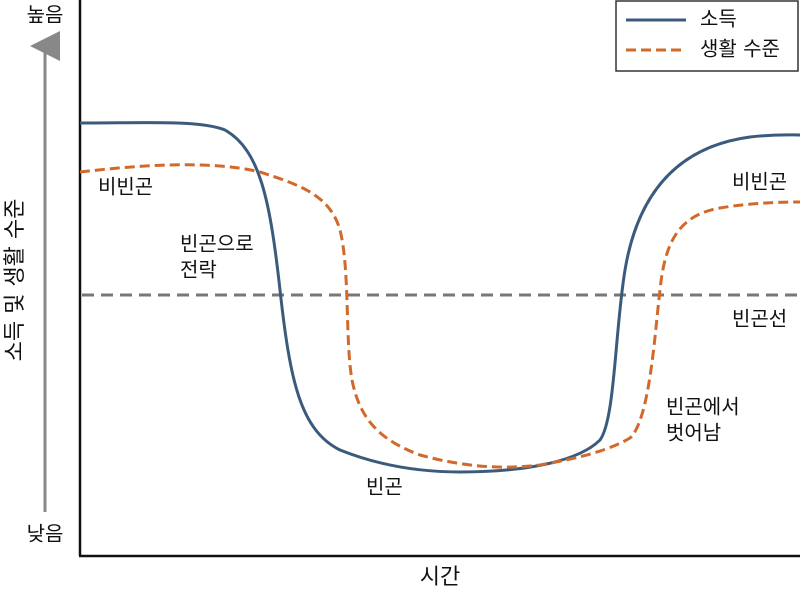 The width and height of the screenshot is (800, 595). I want to click on annotation: 빈곤으로, so click(217, 244).